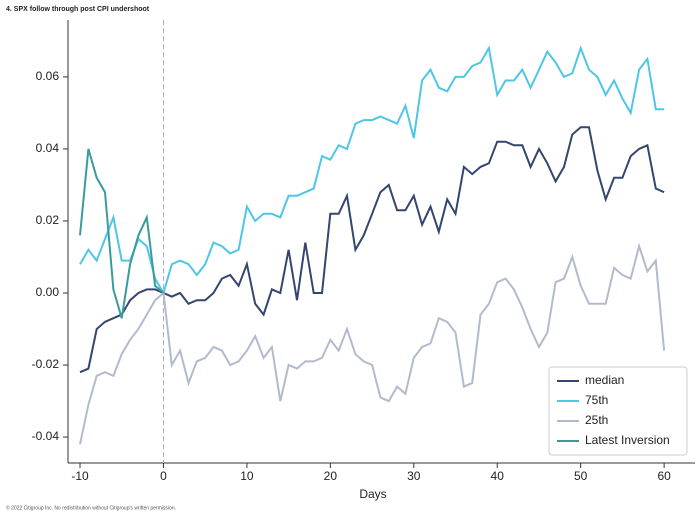  Describe the element at coordinates (596, 420) in the screenshot. I see `legend-label: 25th` at that location.